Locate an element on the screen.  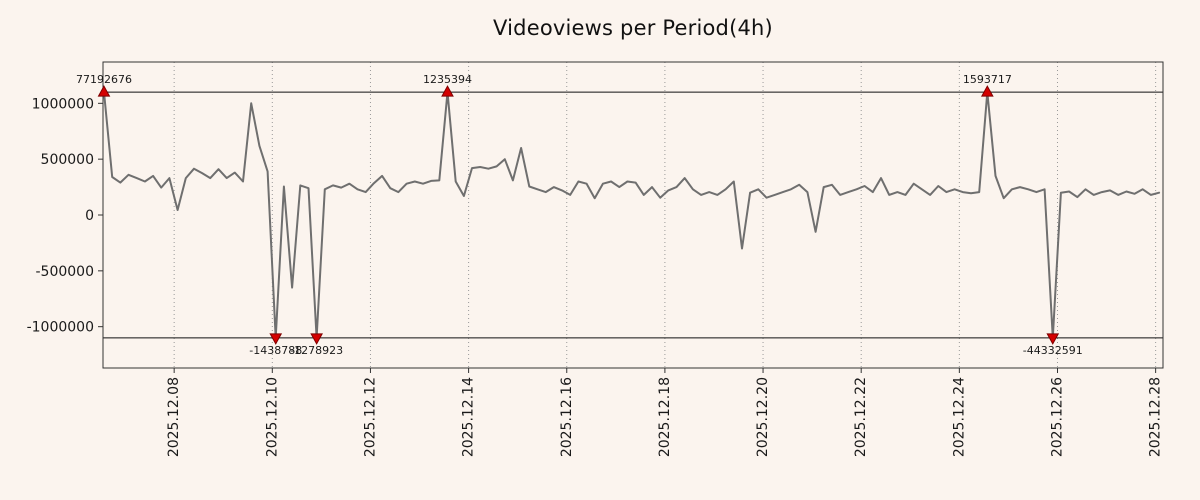
x-tick-label: 2025.12.08 is located at coordinates (174, 417).